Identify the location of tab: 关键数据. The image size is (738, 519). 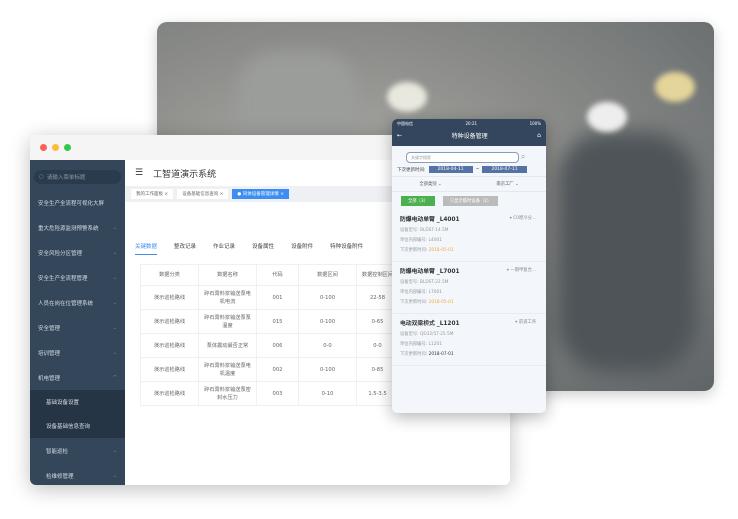
(146, 248).